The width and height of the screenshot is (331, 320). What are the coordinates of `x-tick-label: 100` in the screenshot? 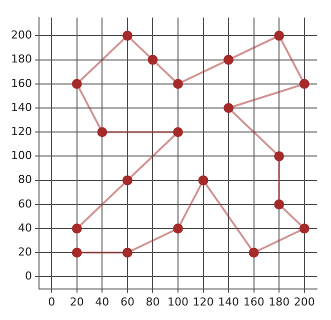 It's located at (178, 301).